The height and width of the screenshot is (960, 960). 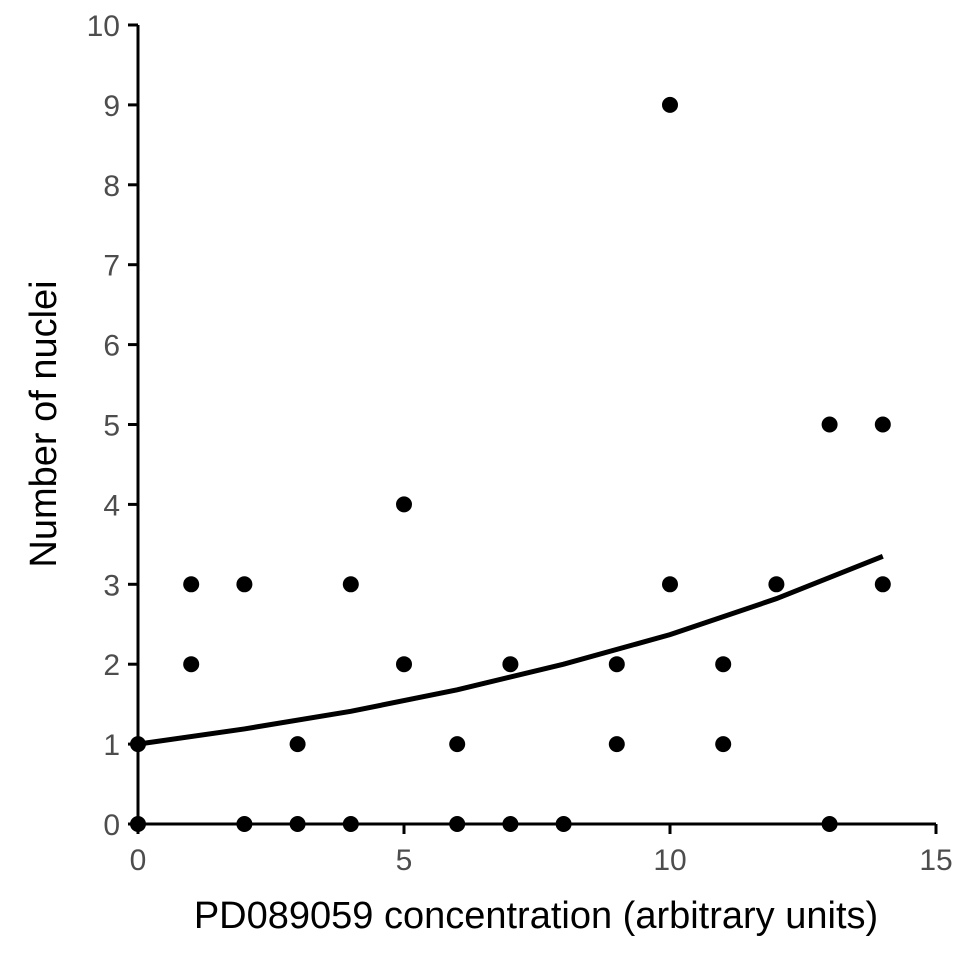 I want to click on y-axis-ticks: 0 1 2 3 4 5 6 7 8 9 10, so click(x=112, y=426).